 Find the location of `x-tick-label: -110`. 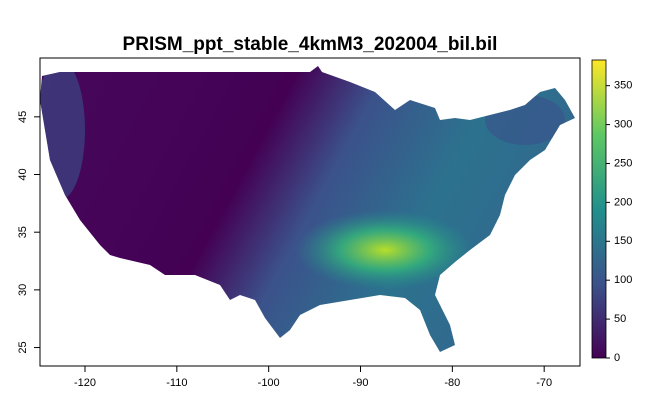

x-tick-label: -110 is located at coordinates (176, 383).